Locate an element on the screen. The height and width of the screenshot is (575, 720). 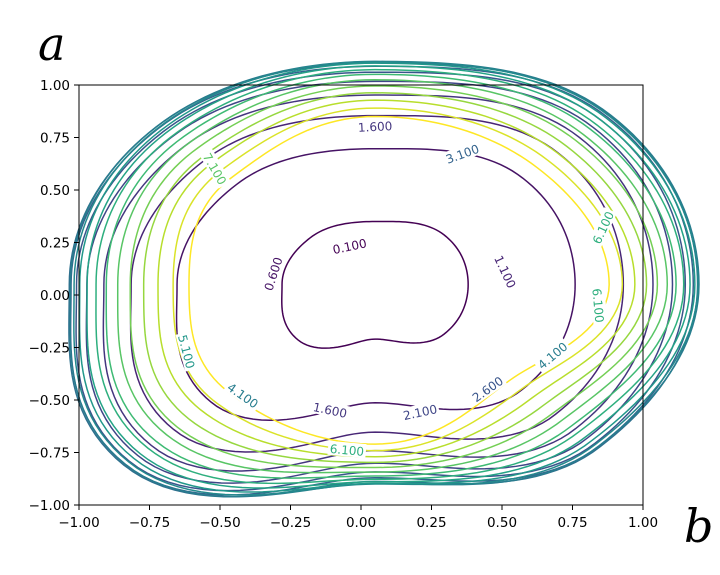
contour-label-group: 7.100 is located at coordinates (215, 168).